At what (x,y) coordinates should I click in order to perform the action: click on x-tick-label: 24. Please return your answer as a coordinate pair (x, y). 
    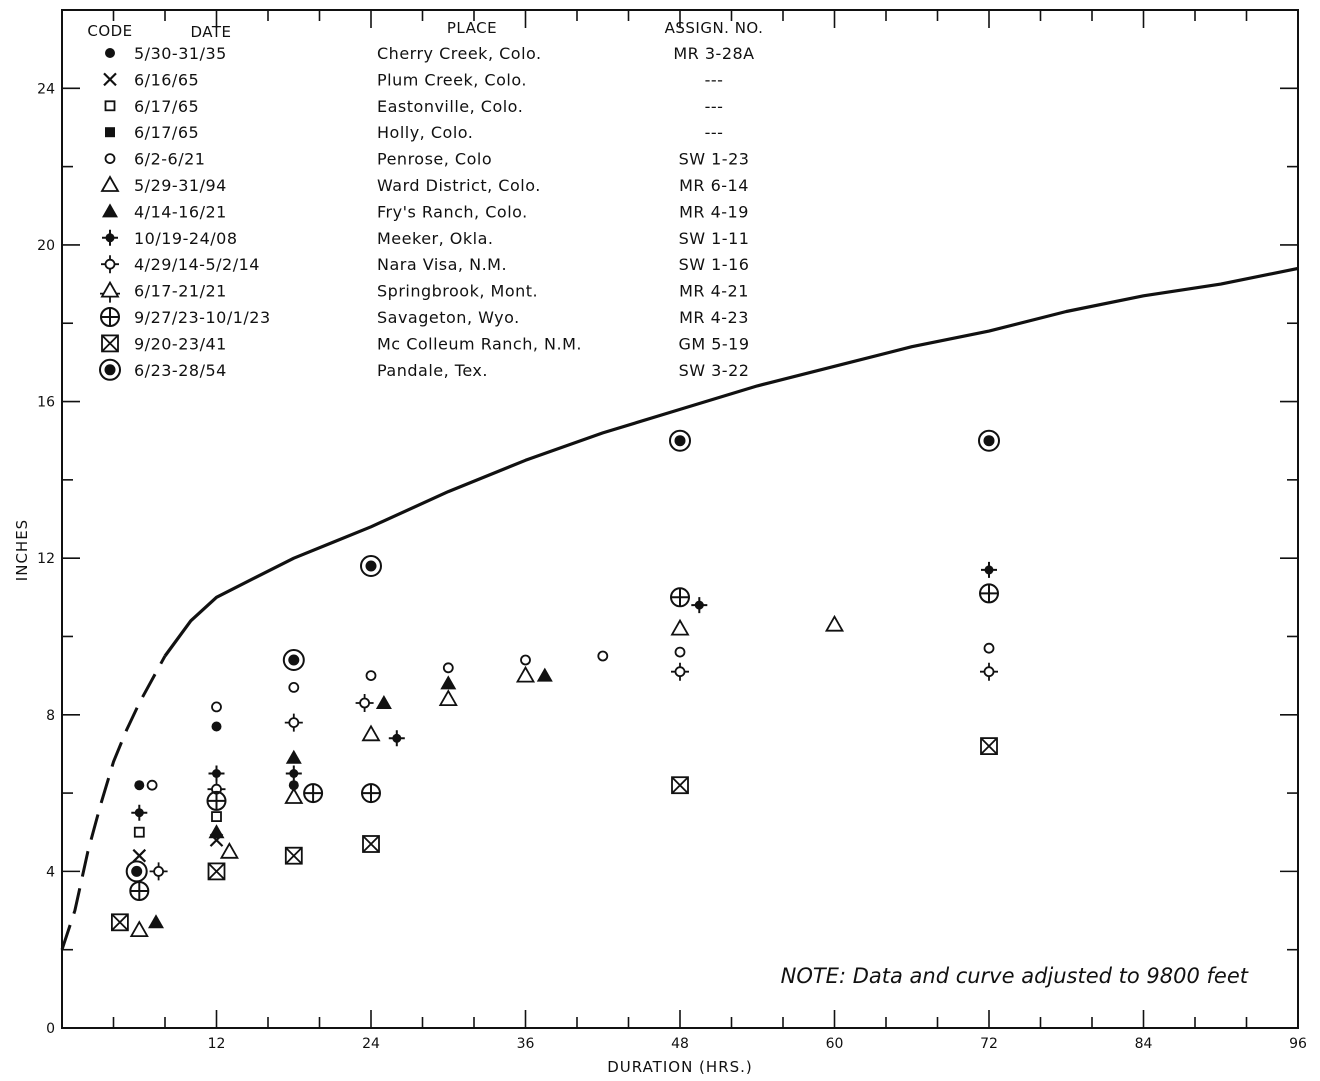
    Looking at the image, I should click on (371, 1044).